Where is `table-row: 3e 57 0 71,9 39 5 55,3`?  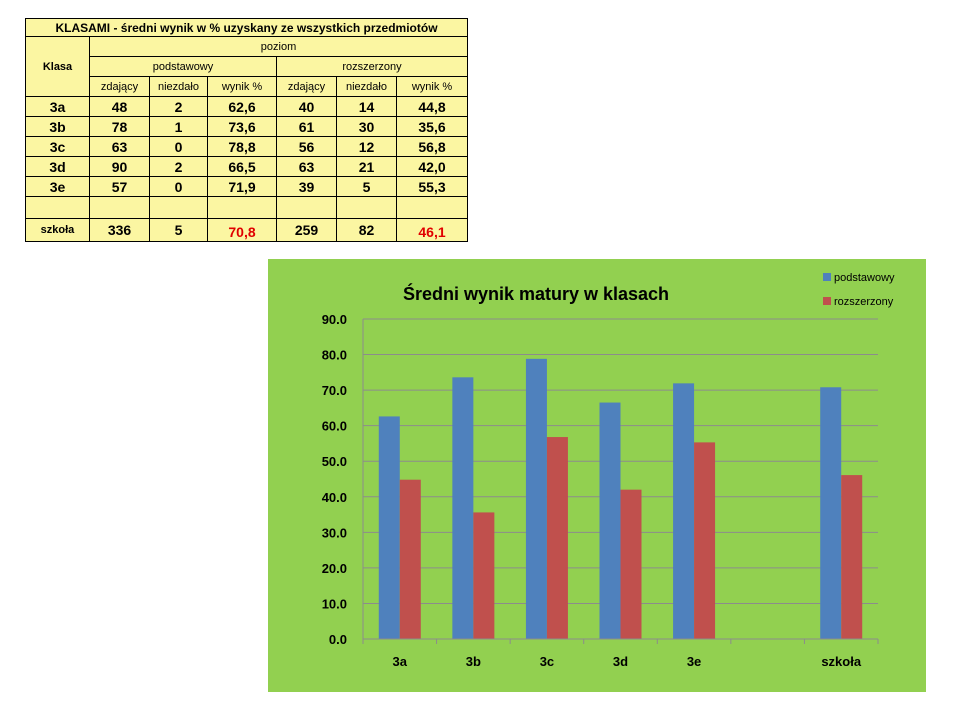
table-row: 3e 57 0 71,9 39 5 55,3 is located at coordinates (246, 186).